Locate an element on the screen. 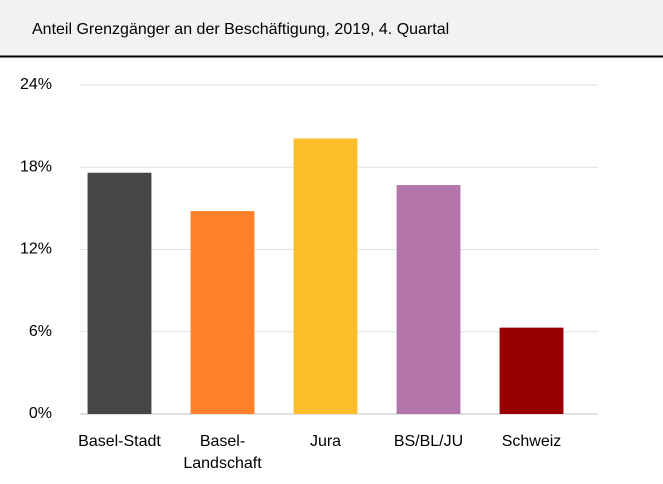 This screenshot has width=663, height=484. x-tick-label: Basel-Landschaft is located at coordinates (222, 452).